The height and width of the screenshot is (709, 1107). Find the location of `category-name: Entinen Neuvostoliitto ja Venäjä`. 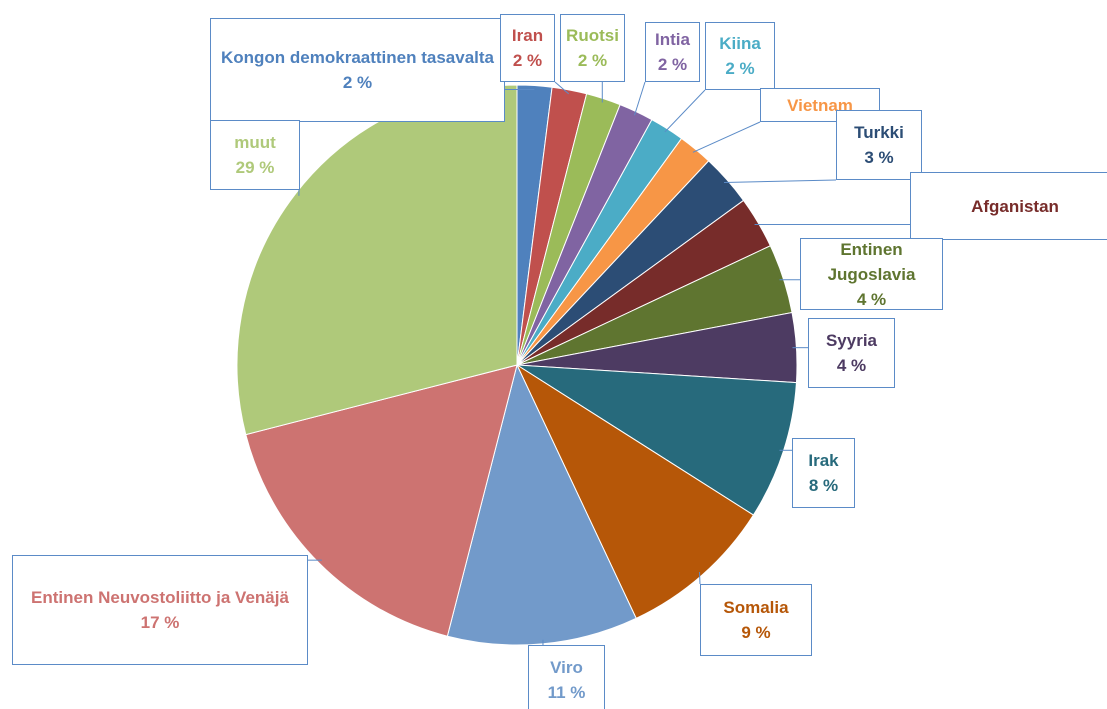

category-name: Entinen Neuvostoliitto ja Venäjä is located at coordinates (160, 597).